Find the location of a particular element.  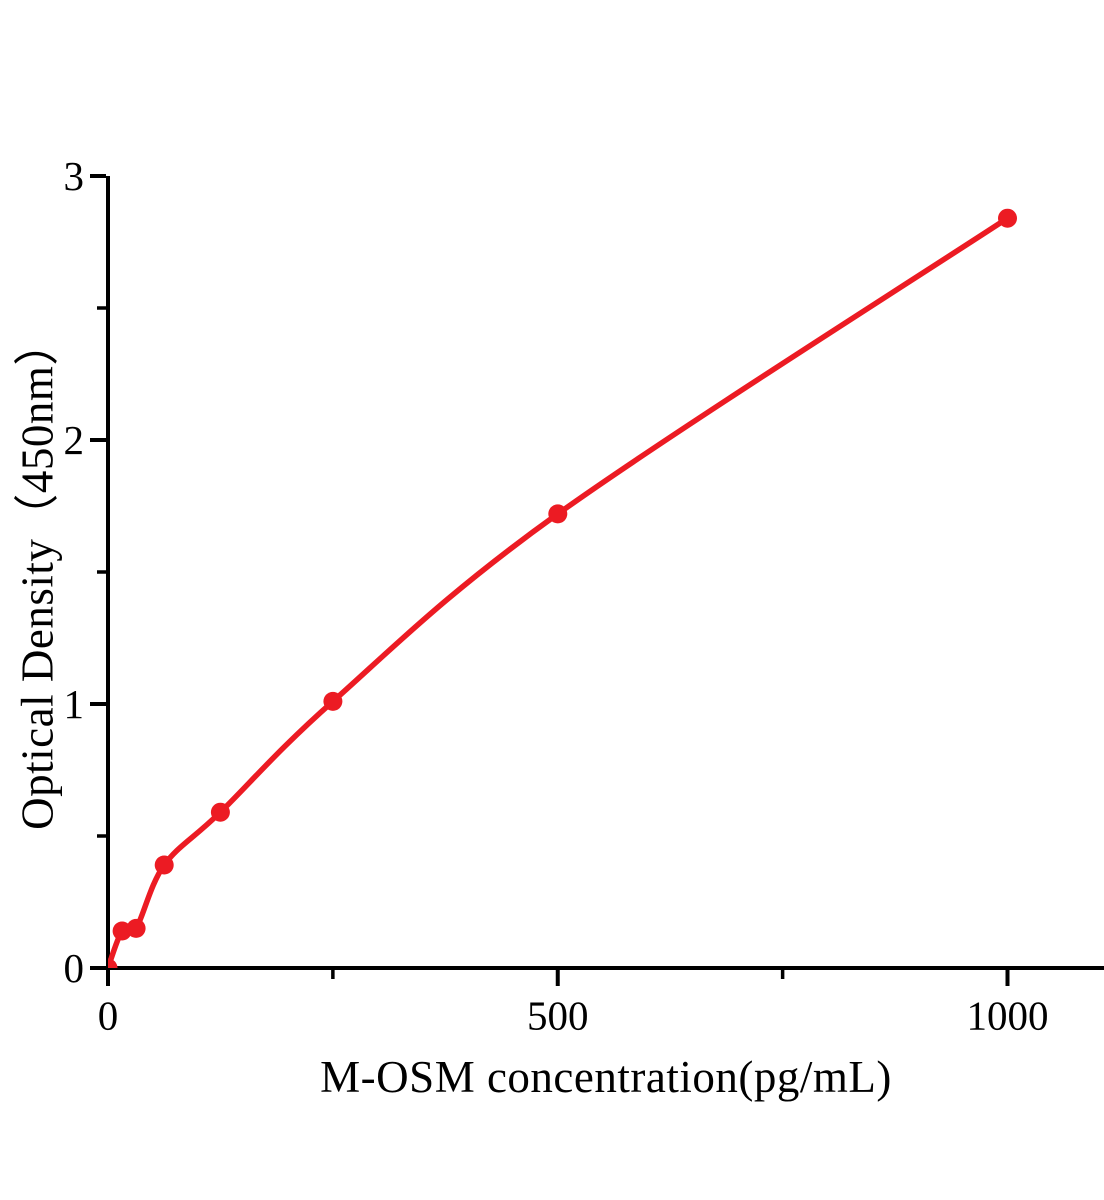

y-tick-label: 2 is located at coordinates (74, 440).